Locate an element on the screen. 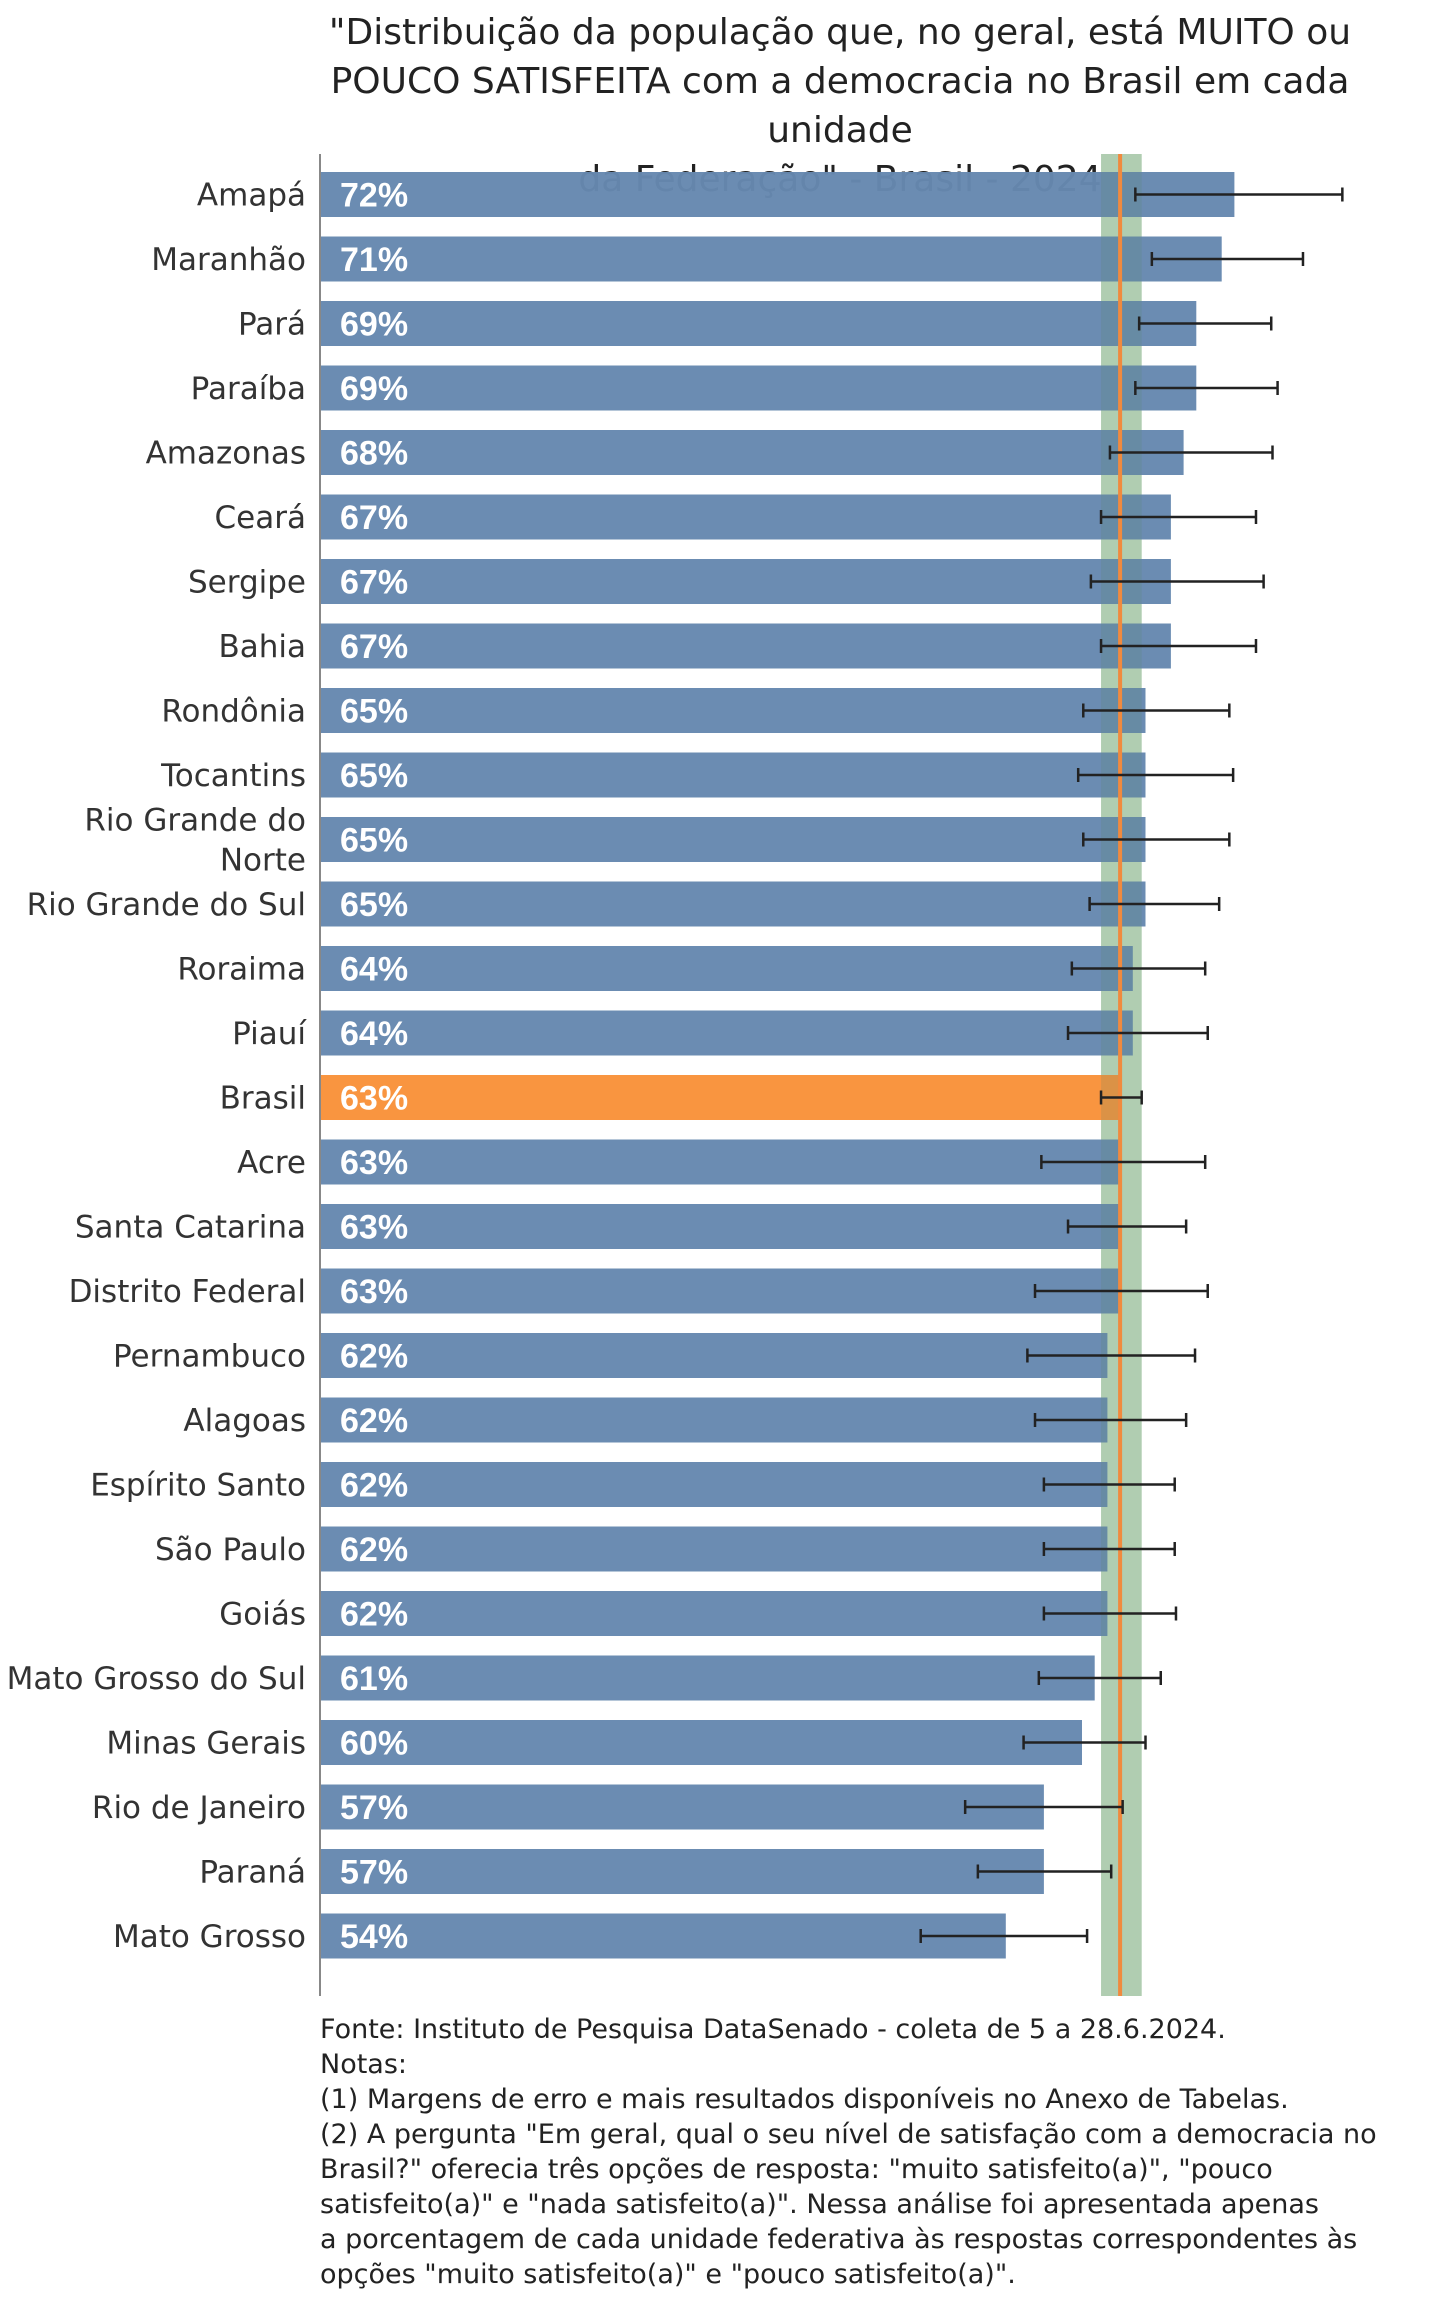  bar-mato-grosso is located at coordinates (663, 1936).